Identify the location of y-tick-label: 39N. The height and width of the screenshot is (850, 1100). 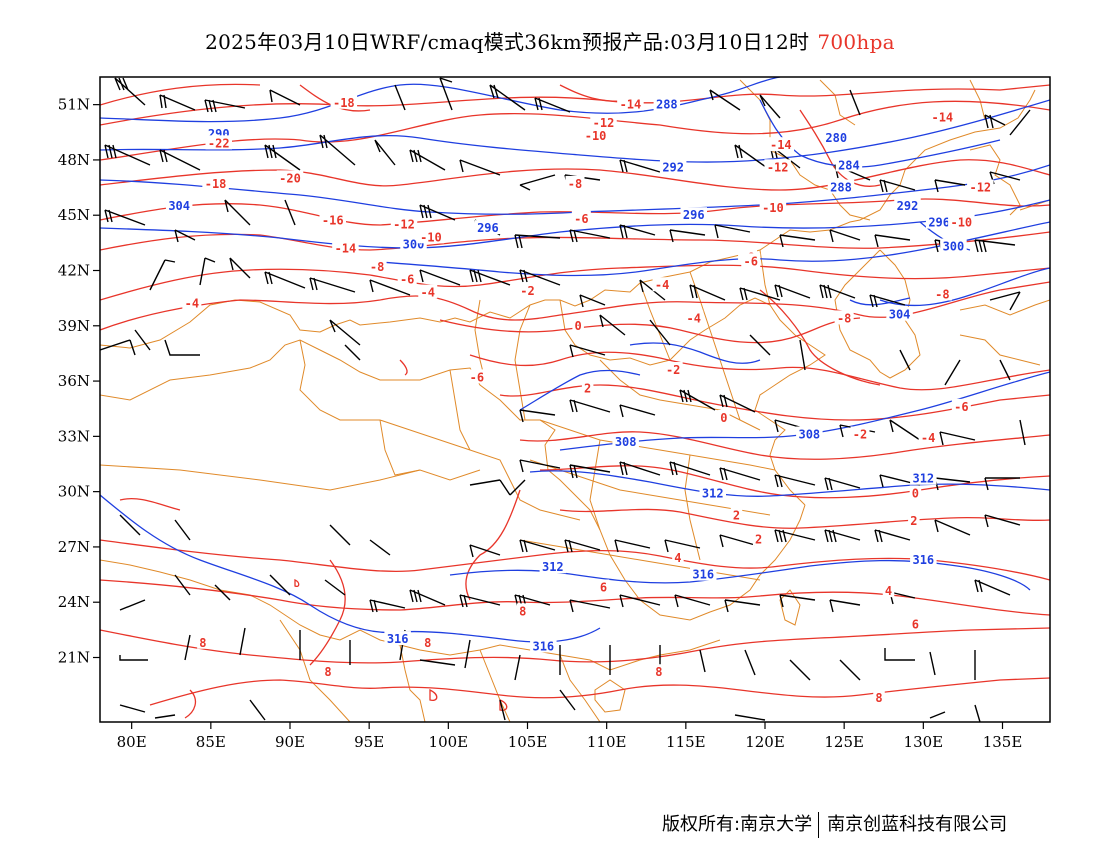
(74, 326).